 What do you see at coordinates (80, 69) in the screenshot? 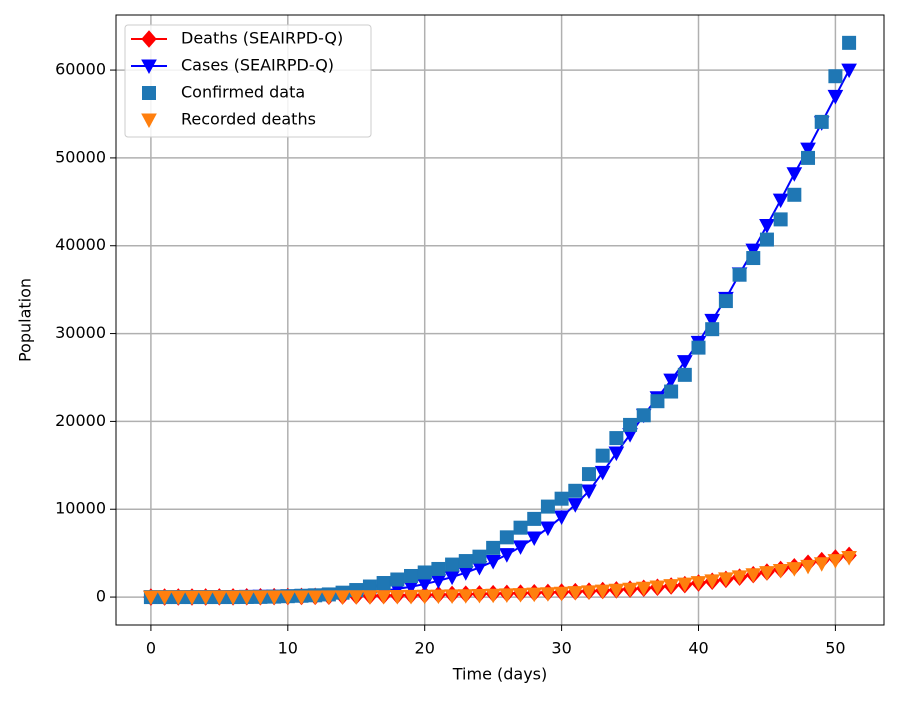
I see `y-tick-label: 60000` at bounding box center [80, 69].